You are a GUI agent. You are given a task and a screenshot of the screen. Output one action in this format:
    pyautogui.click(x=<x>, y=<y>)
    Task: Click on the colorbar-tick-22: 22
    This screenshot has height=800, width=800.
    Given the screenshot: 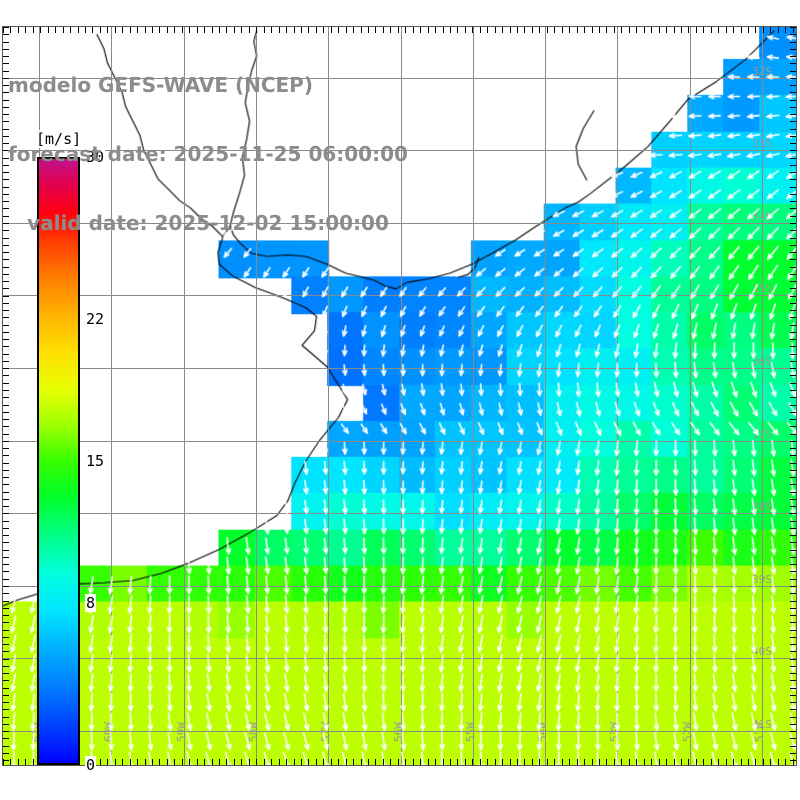 What is the action you would take?
    pyautogui.click(x=95, y=319)
    